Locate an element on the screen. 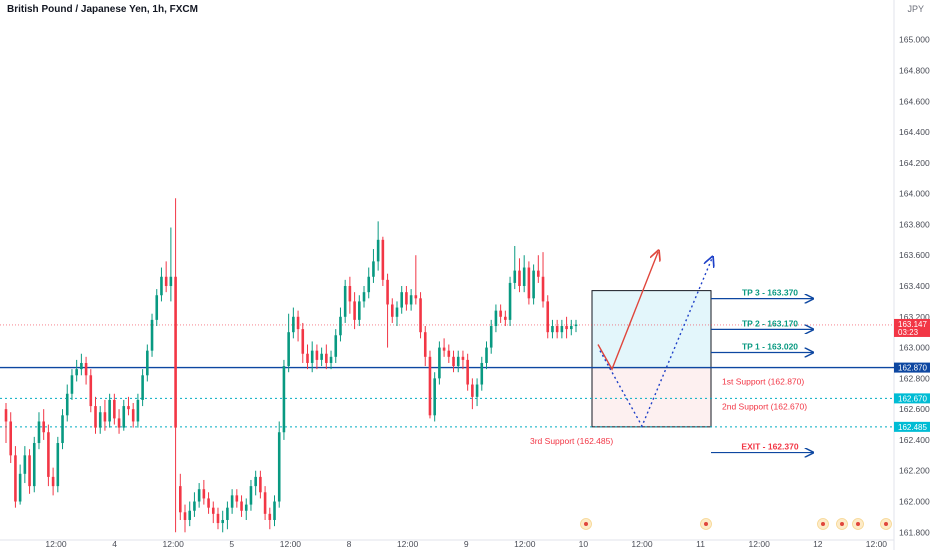  y-tick-label: 164.400 is located at coordinates (914, 132).